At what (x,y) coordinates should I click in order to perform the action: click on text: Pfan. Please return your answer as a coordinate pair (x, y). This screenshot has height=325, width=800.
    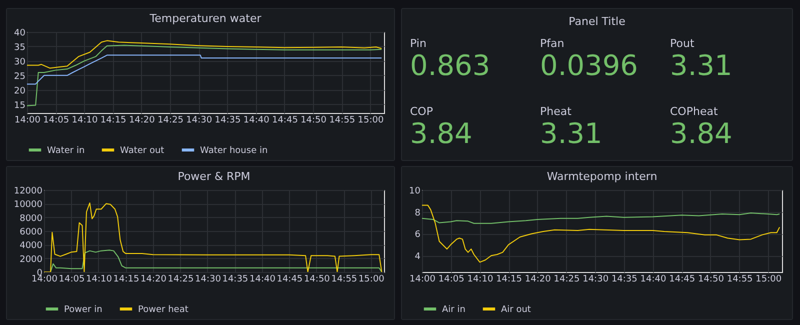
    Looking at the image, I should click on (553, 43).